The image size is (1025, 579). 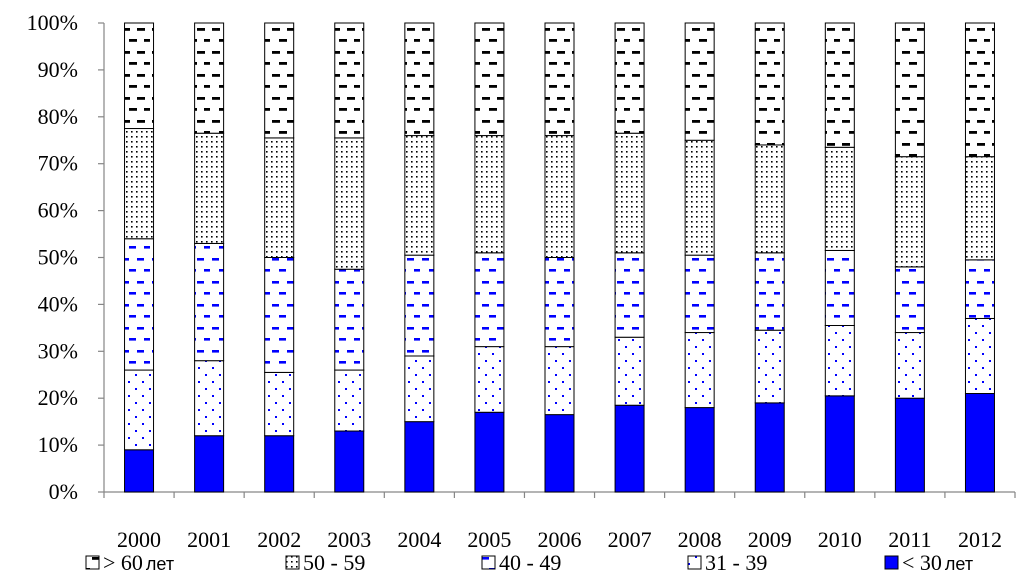 I want to click on legend-item: 50 - 59, so click(x=325, y=562).